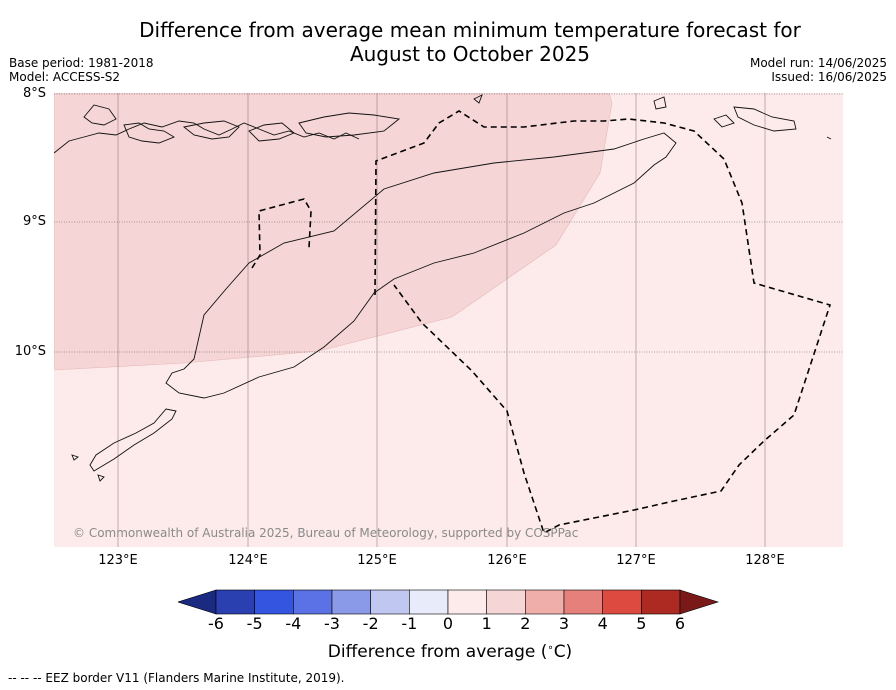 This screenshot has width=896, height=690. Describe the element at coordinates (602, 623) in the screenshot. I see `colorbar-tick-label: 4` at that location.